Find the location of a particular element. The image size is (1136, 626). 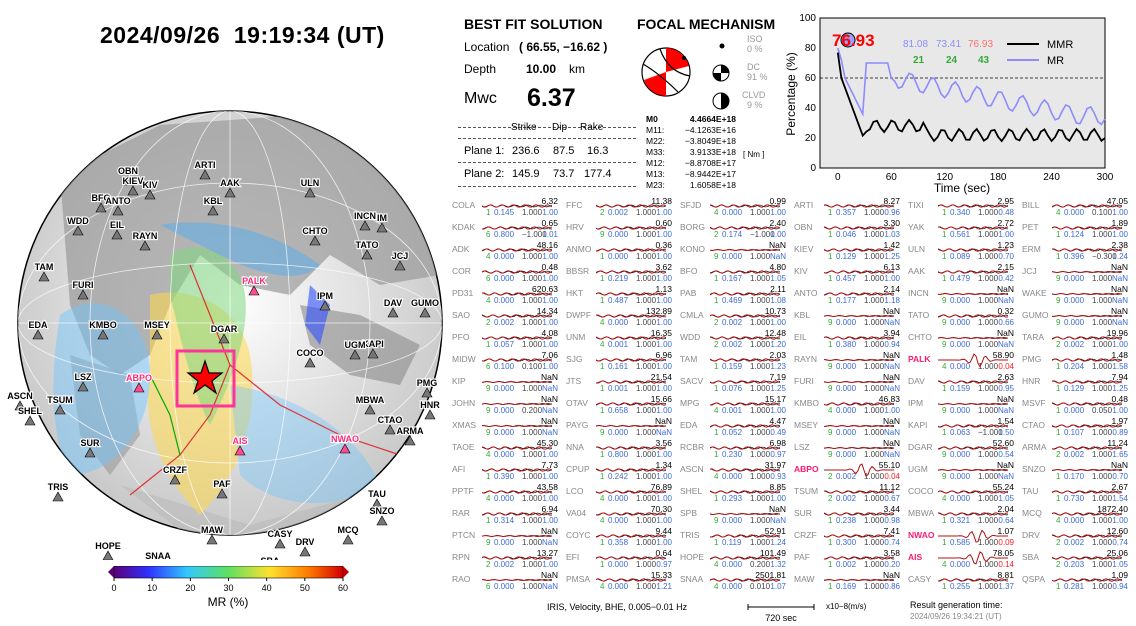

station-trace: SBA 25.06 2 0.203 1.000 1.05 is located at coordinates (1073, 559).